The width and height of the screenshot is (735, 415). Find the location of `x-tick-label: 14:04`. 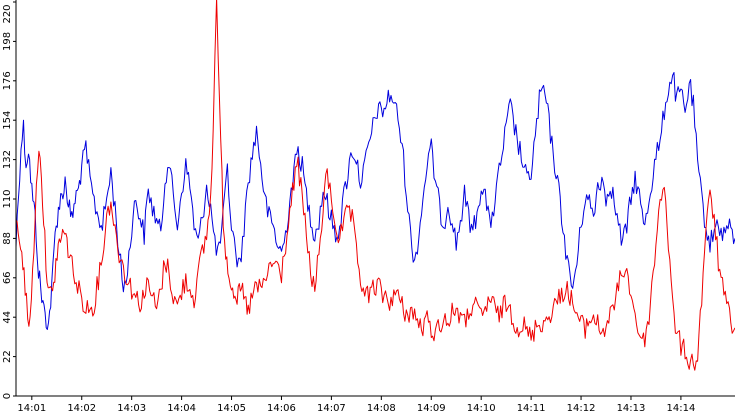

x-tick-label: 14:04 is located at coordinates (181, 408).